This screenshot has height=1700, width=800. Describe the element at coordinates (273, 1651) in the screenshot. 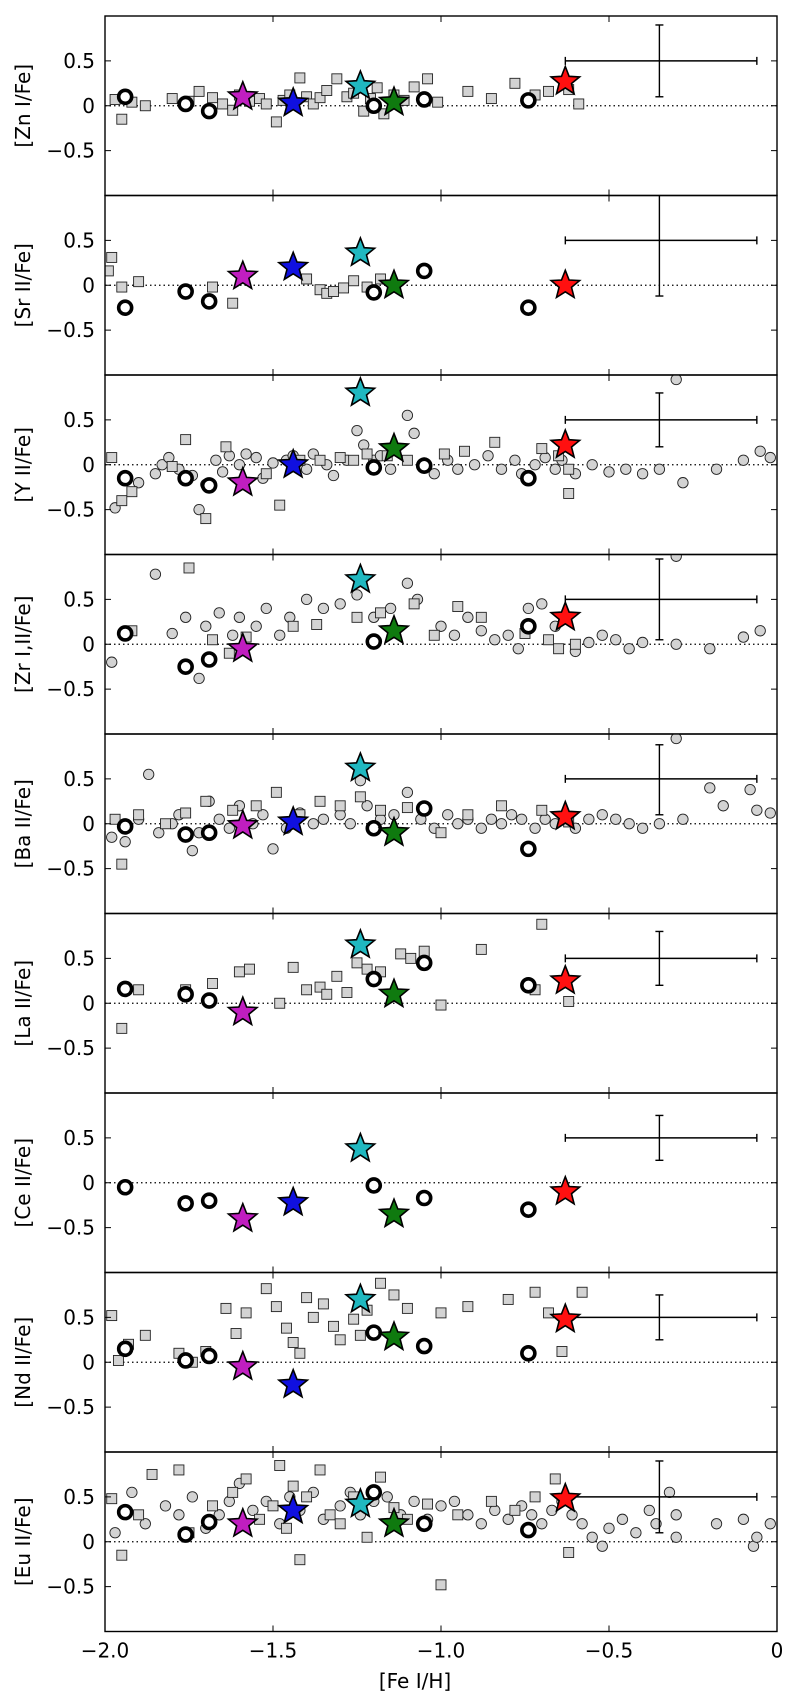

I see `x-tick-label: −1.5` at that location.